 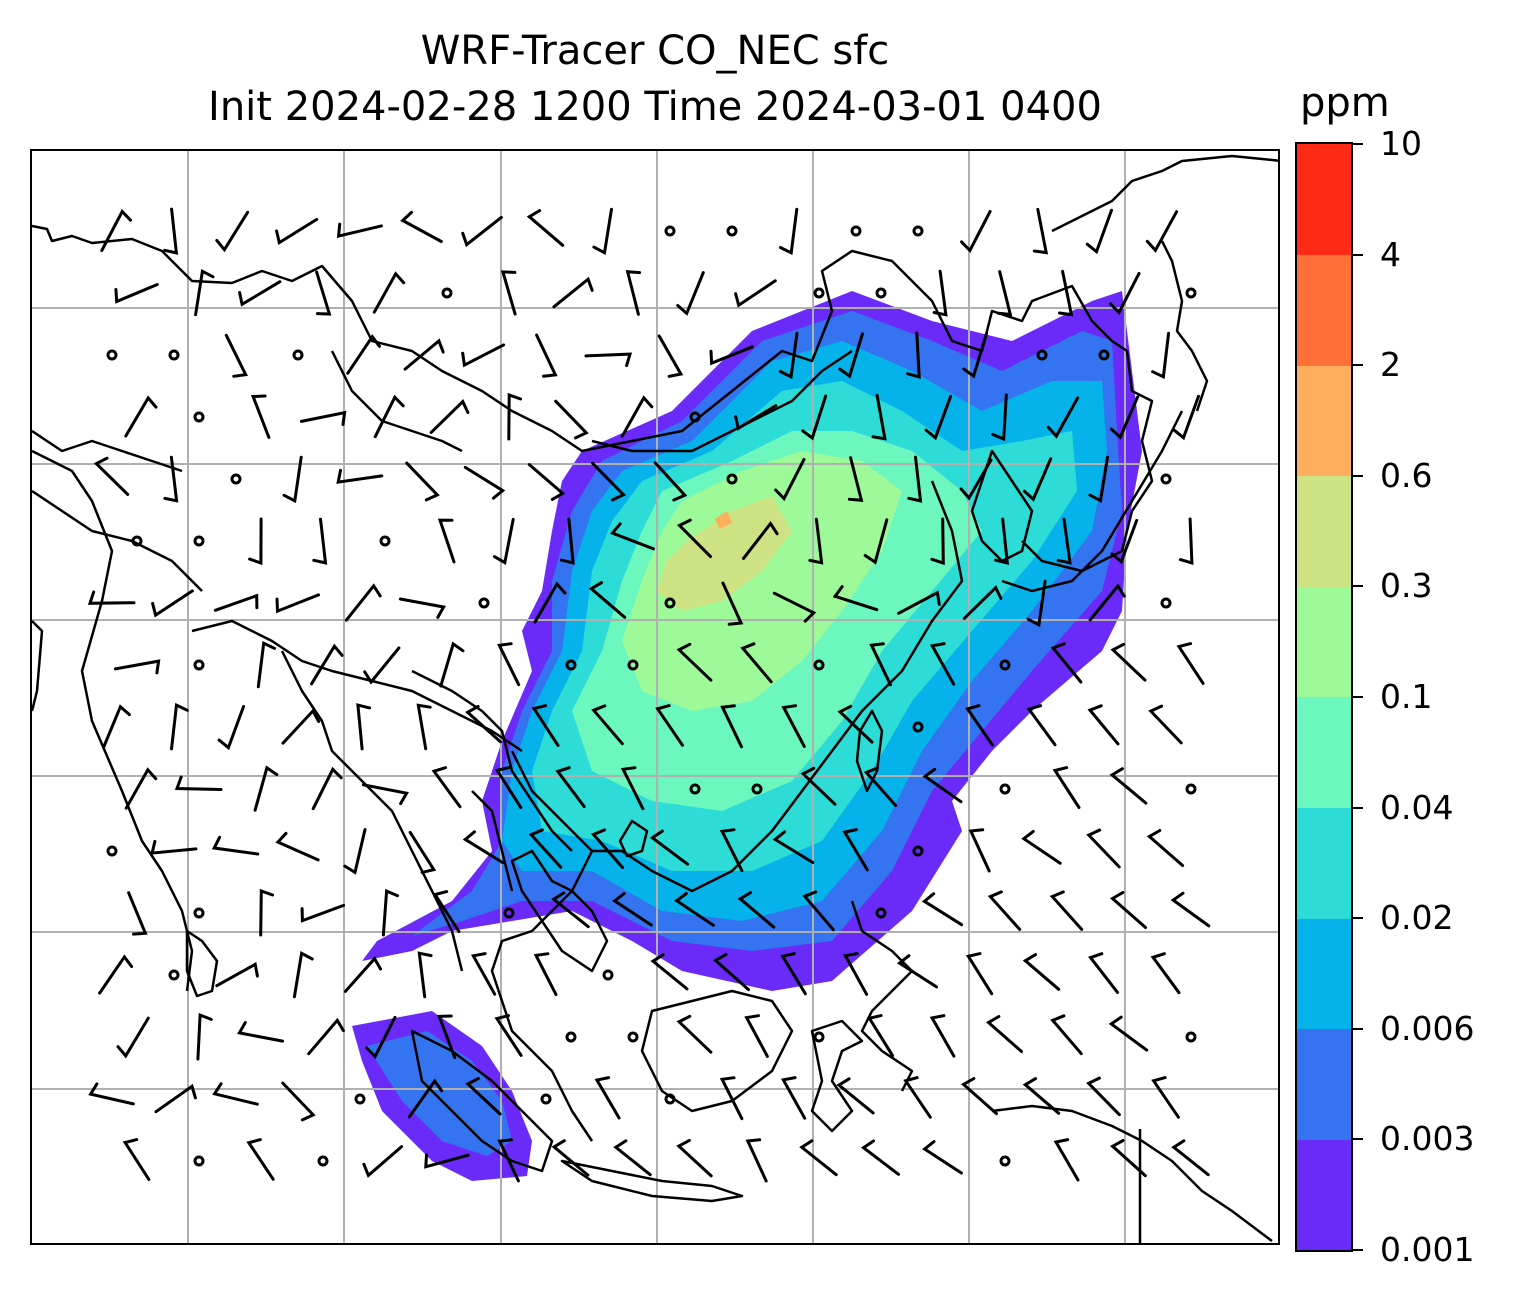 What do you see at coordinates (1417, 807) in the screenshot?
I see `colorbar-tick-label: 0.04` at bounding box center [1417, 807].